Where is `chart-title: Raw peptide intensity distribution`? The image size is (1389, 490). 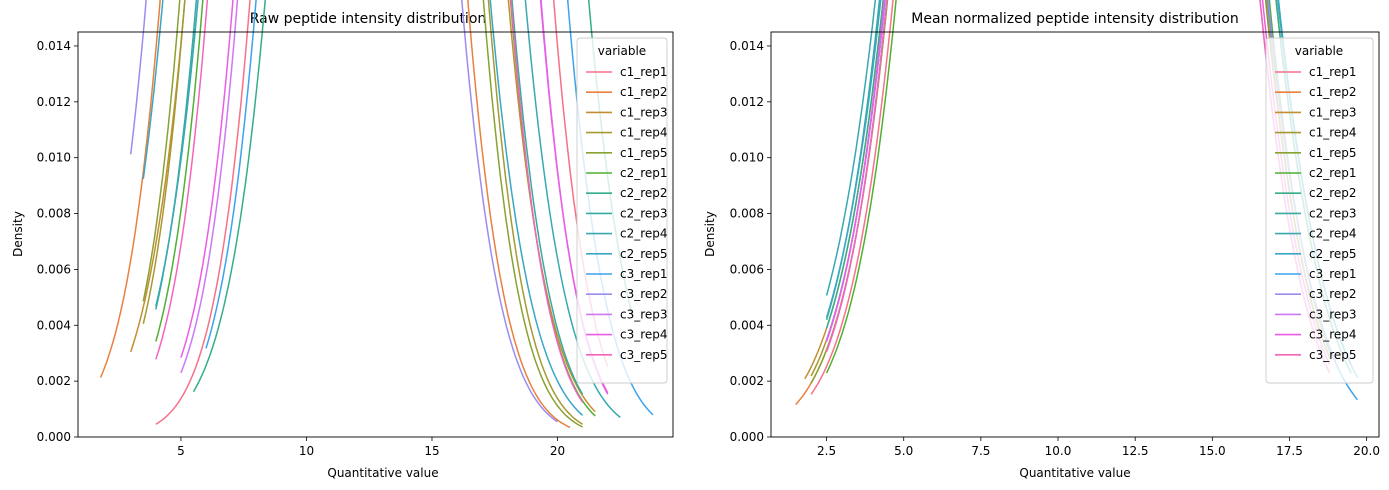 chart-title: Raw peptide intensity distribution is located at coordinates (368, 19).